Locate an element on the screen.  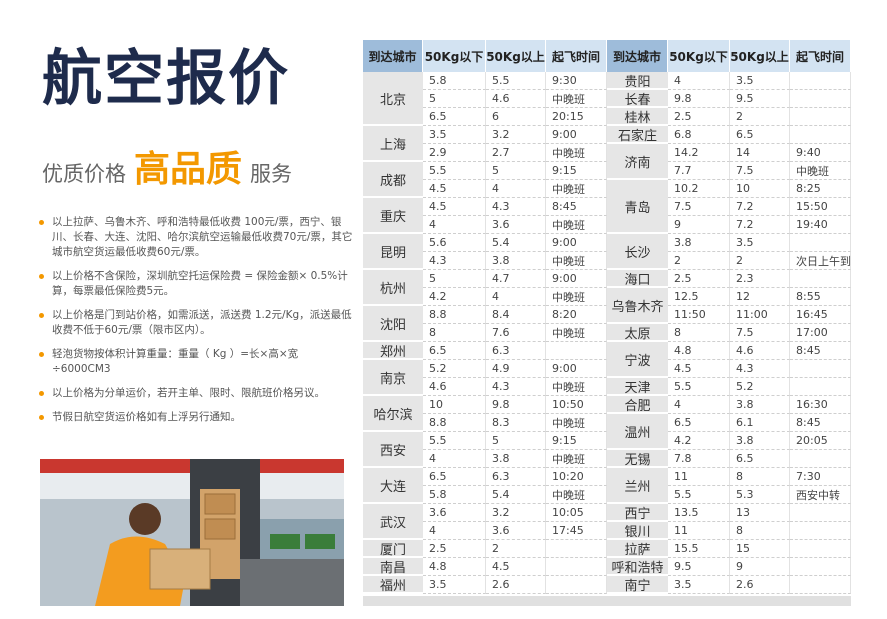
city-cell: 长沙 is located at coordinates (637, 252).